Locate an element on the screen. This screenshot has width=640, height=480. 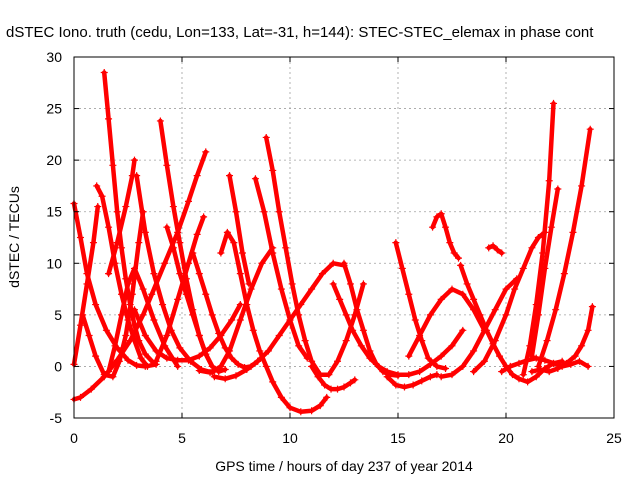
x-tick-label: 10 is located at coordinates (290, 438).